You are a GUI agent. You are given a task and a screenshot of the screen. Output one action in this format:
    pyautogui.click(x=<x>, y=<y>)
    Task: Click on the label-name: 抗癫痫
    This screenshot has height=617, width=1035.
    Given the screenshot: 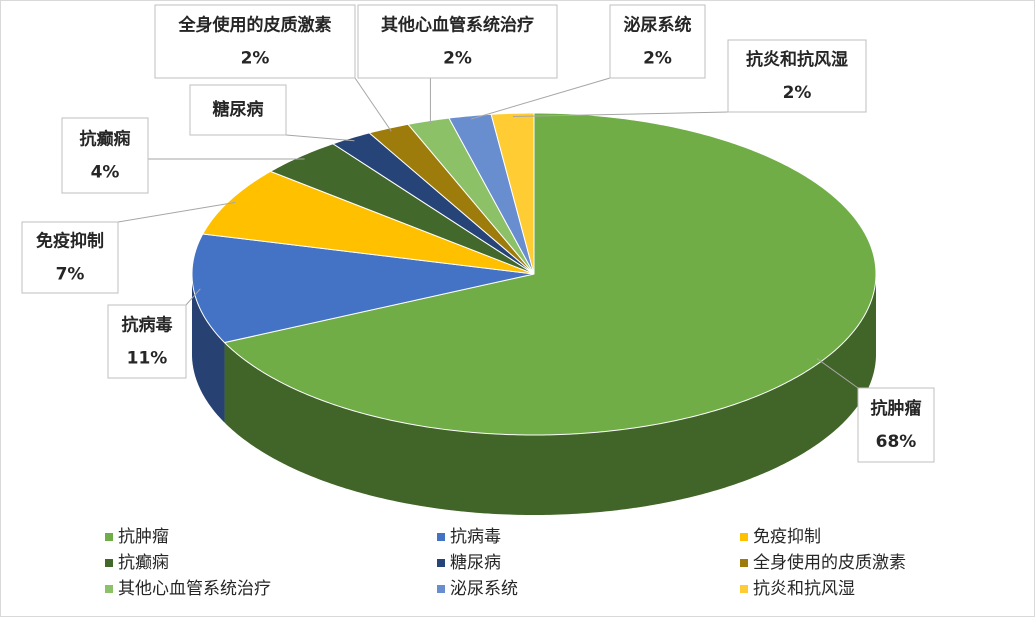 What is the action you would take?
    pyautogui.click(x=105, y=139)
    